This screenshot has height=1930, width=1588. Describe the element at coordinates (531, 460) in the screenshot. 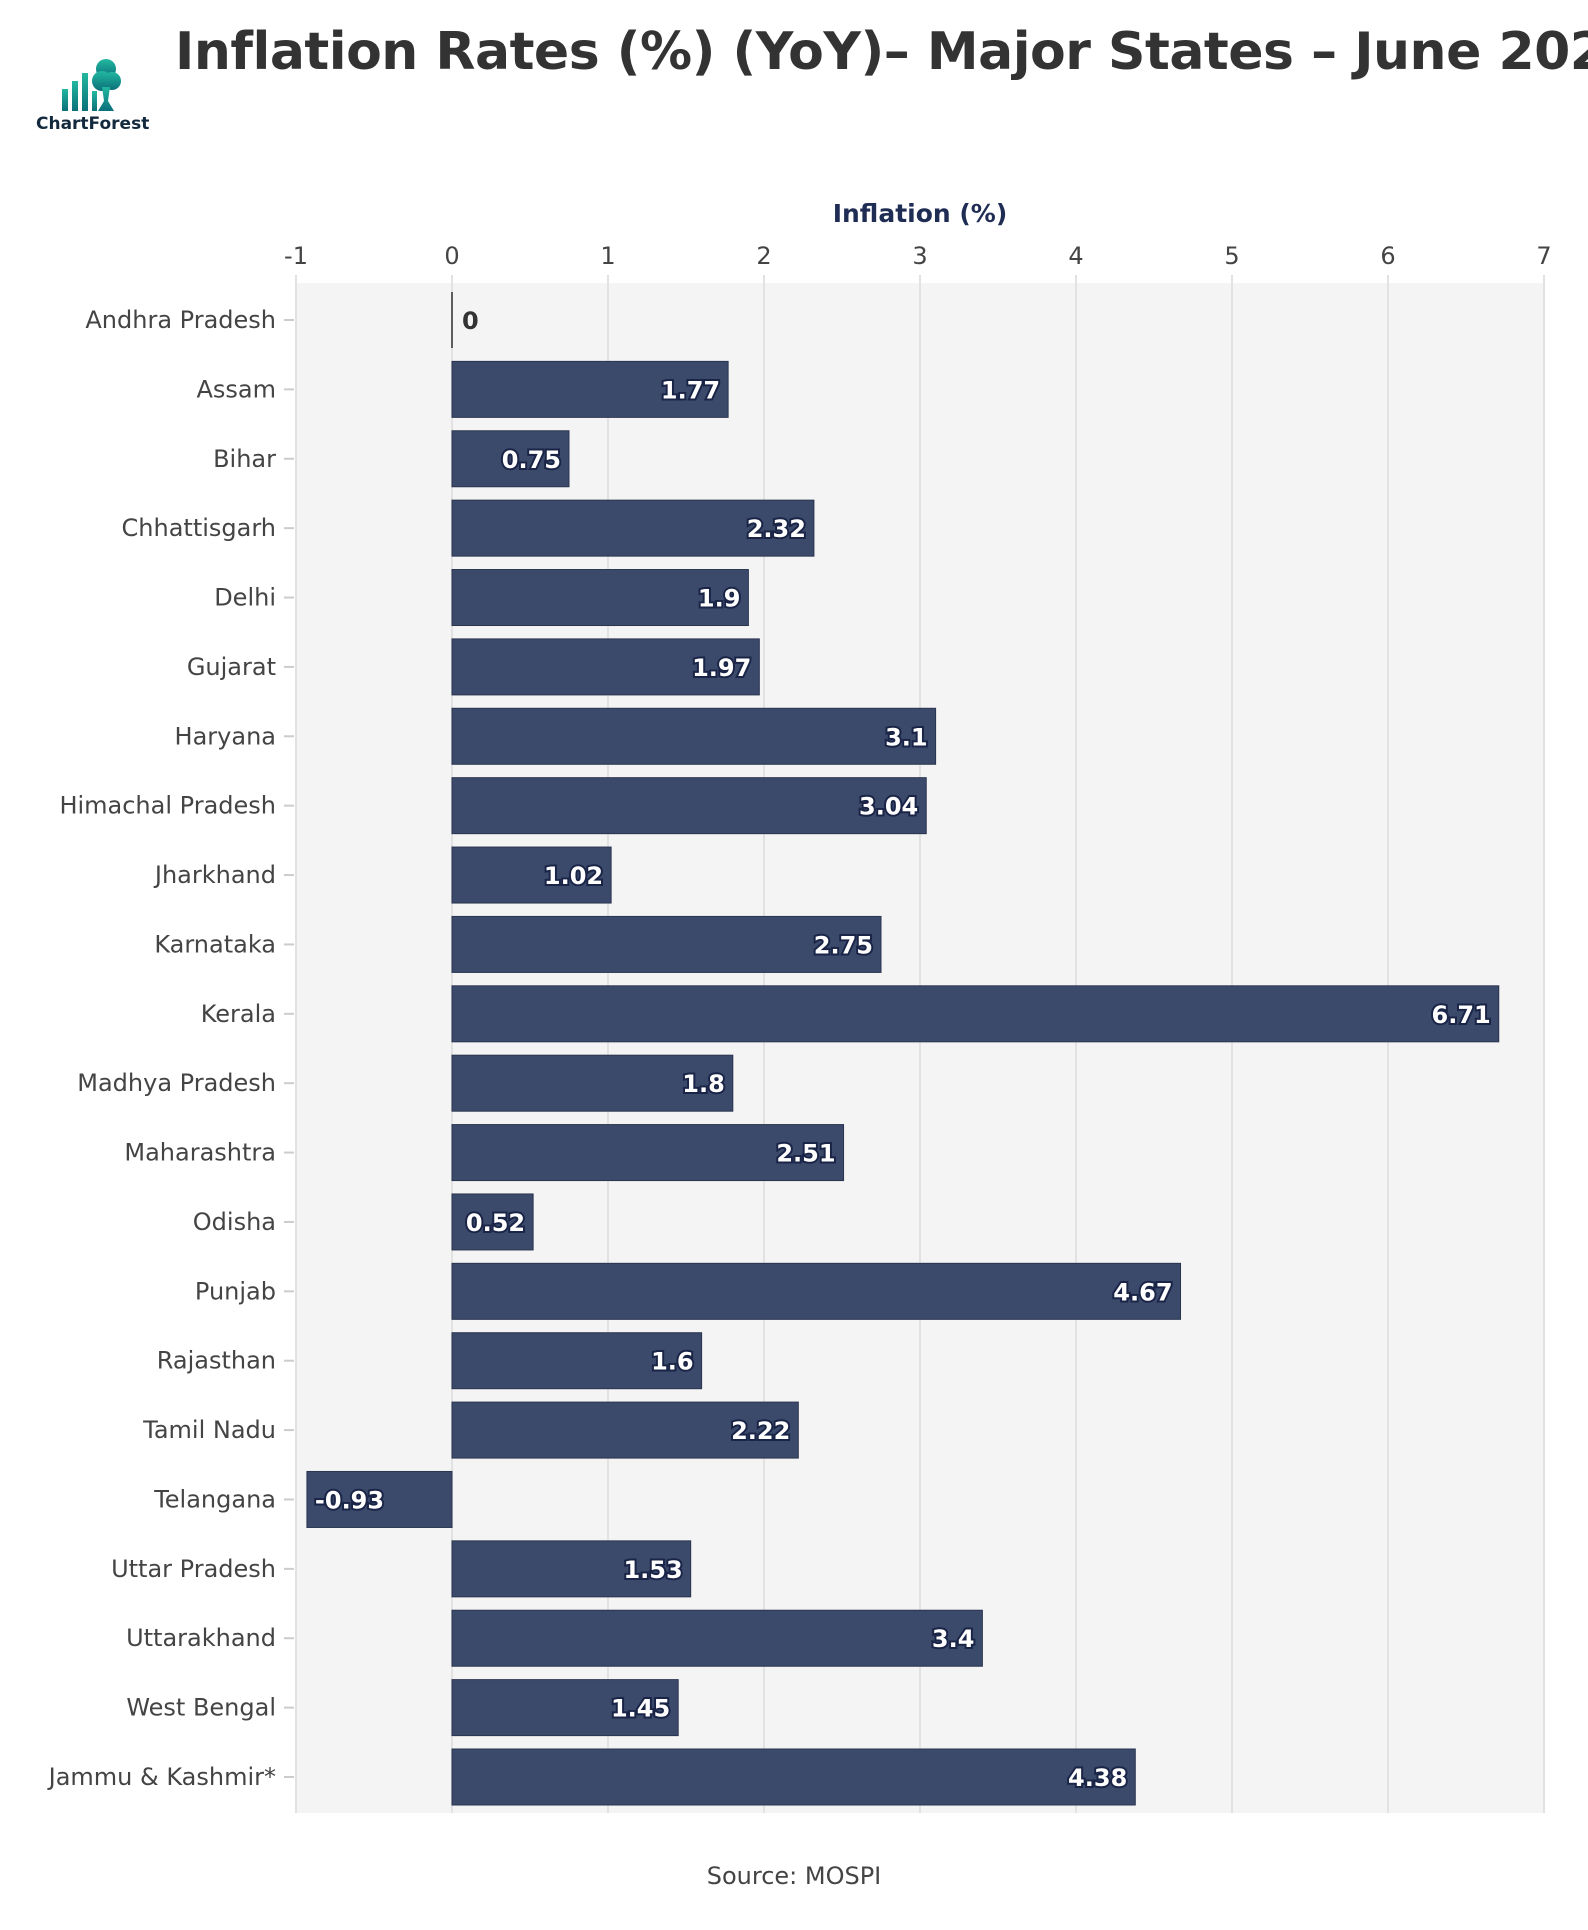

I see `data-label: 0.75` at that location.